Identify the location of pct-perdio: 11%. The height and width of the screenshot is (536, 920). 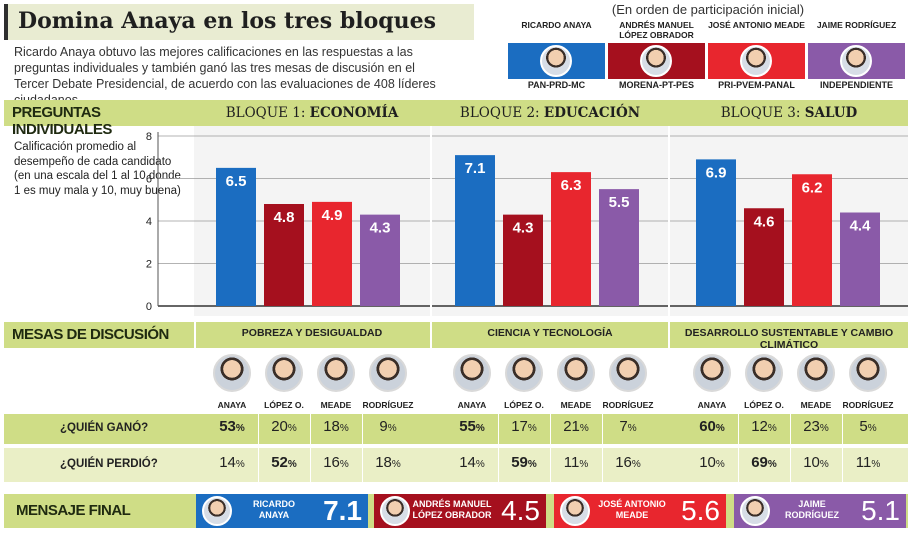
(868, 462).